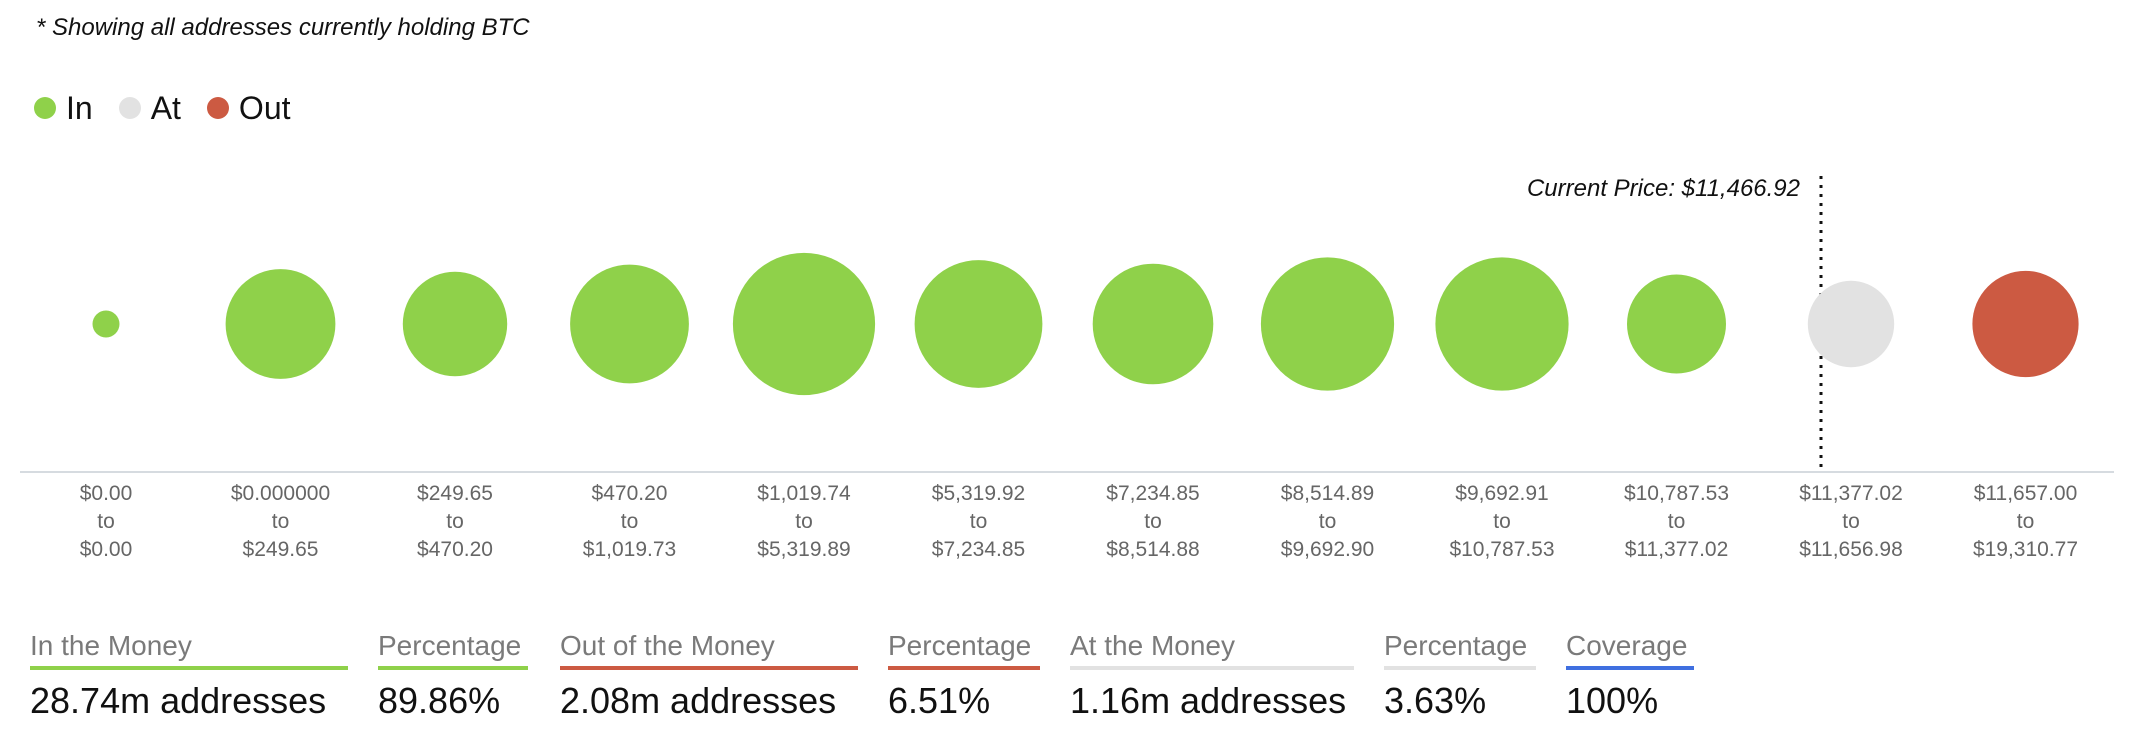 The height and width of the screenshot is (742, 2134). Describe the element at coordinates (165, 107) in the screenshot. I see `legend-label-at: At` at that location.